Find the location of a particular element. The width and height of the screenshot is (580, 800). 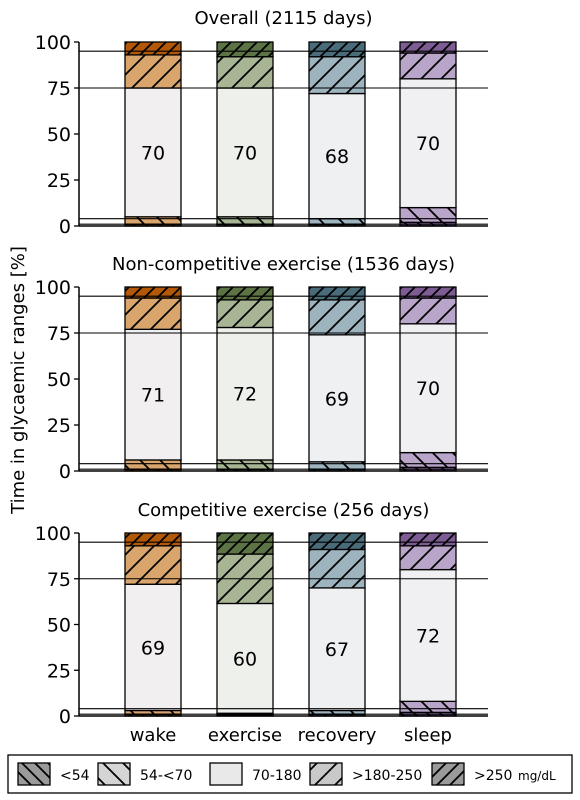

legend-item-2: 70-180 is located at coordinates (255, 774).